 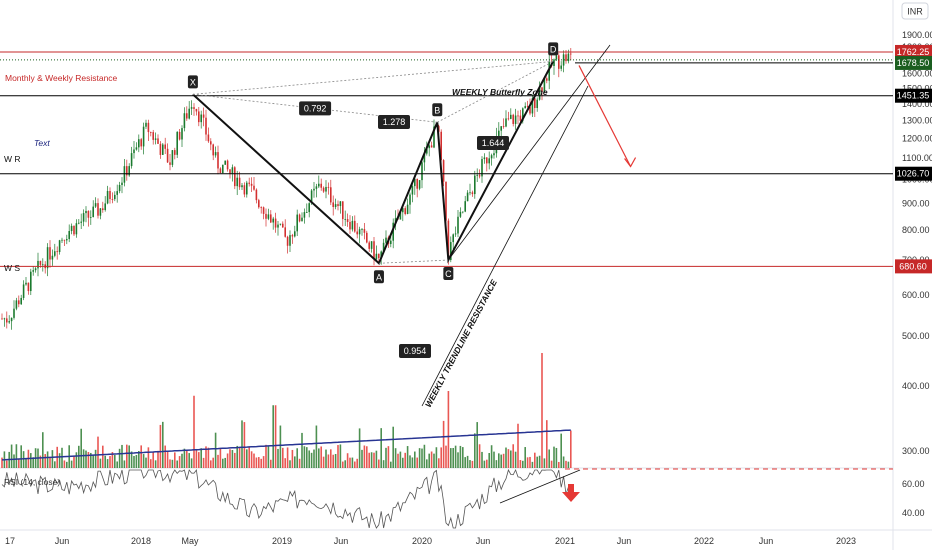 What do you see at coordinates (500, 92) in the screenshot?
I see `weekly-butterfly-zone-label: WEEKLY Butterfly Zone` at bounding box center [500, 92].